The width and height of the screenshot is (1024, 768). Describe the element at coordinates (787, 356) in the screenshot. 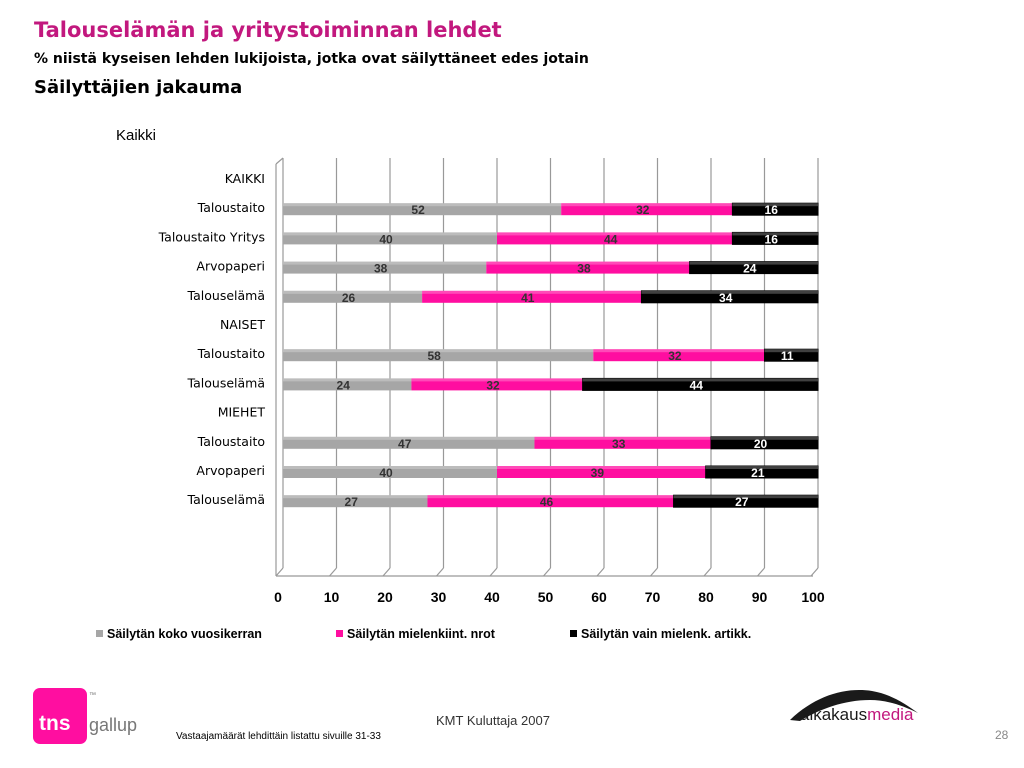

I see `data-label: 11` at that location.